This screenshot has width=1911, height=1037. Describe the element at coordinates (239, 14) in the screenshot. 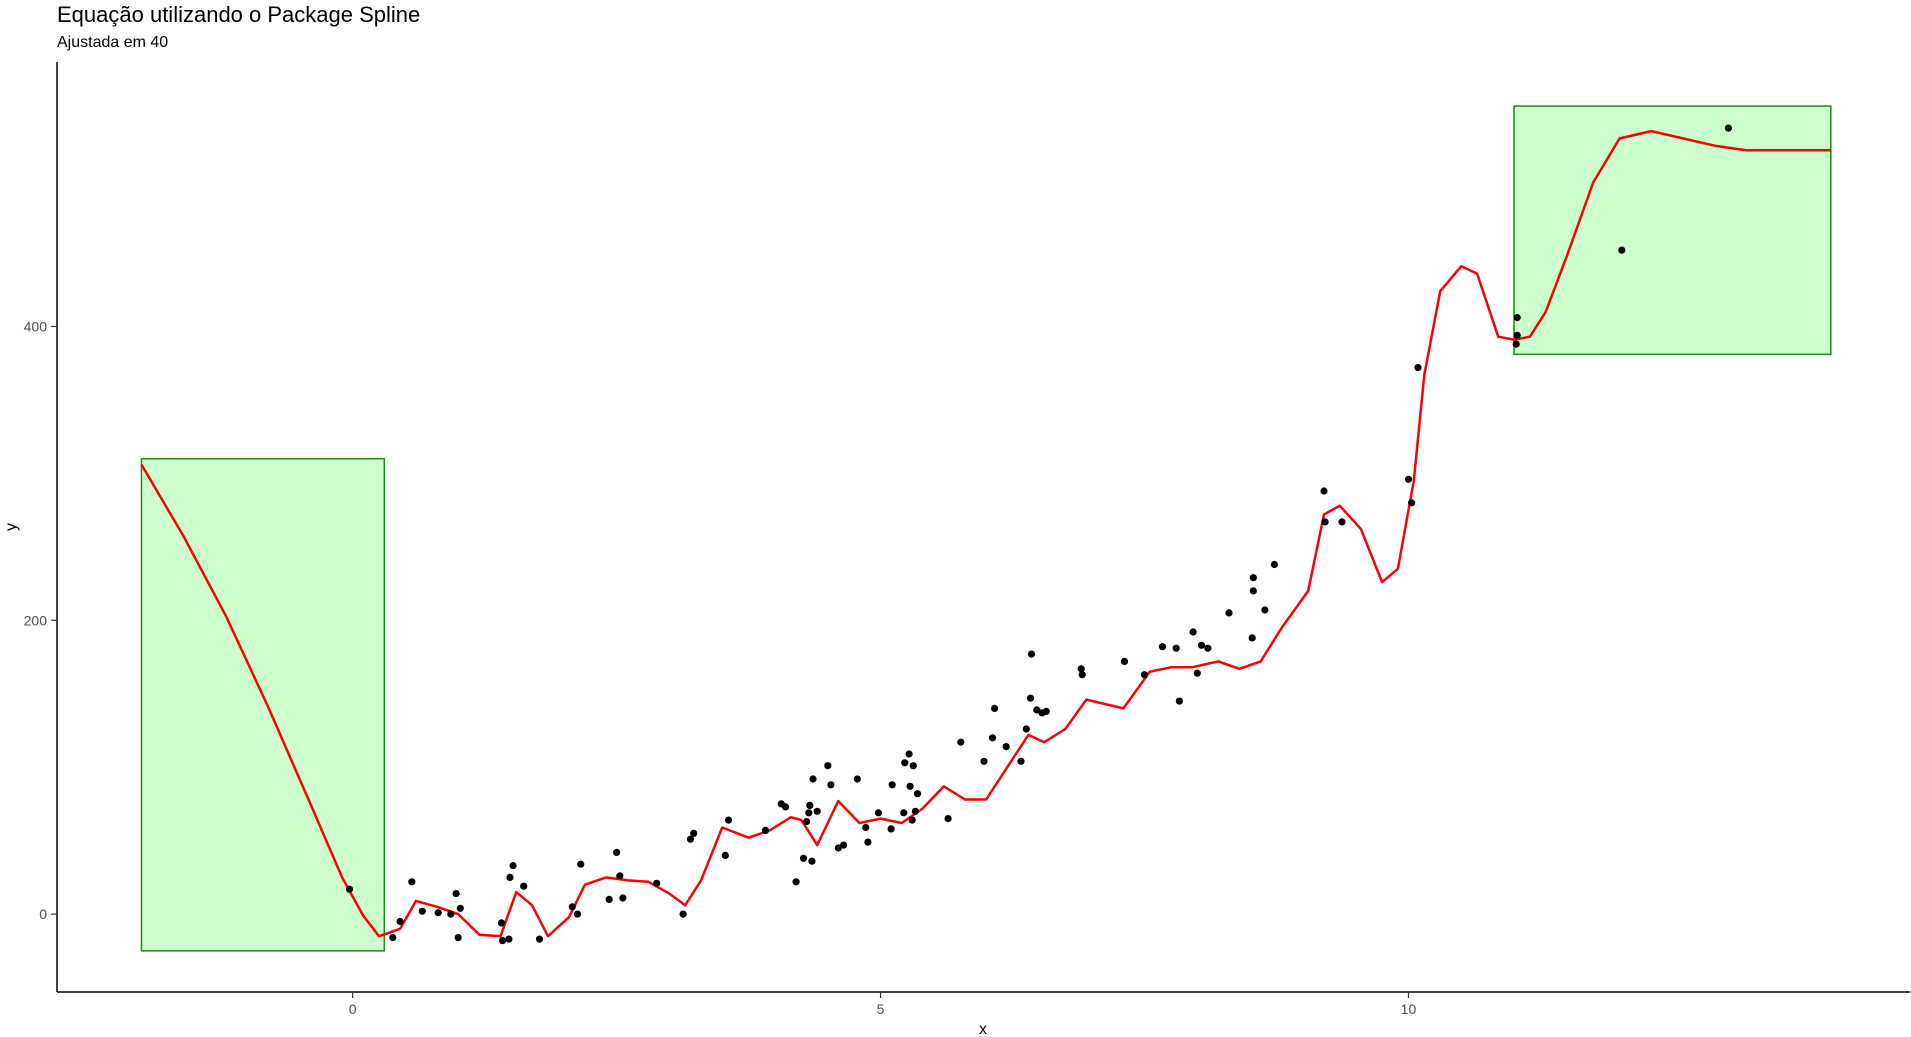

I see `chart-title: Equação utilizando o Package Spline` at that location.